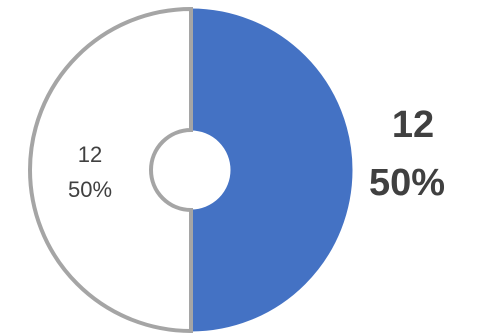 This screenshot has width=477, height=334. I want to click on slice-1-percent-label: 50%, so click(407, 183).